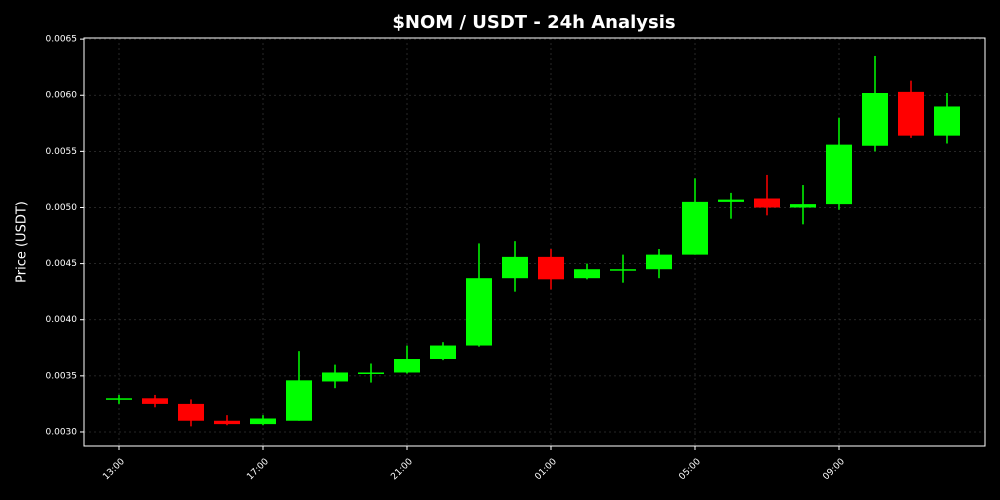 This screenshot has height=500, width=1000. Describe the element at coordinates (62, 96) in the screenshot. I see `y-tick-label: 0.0060` at that location.